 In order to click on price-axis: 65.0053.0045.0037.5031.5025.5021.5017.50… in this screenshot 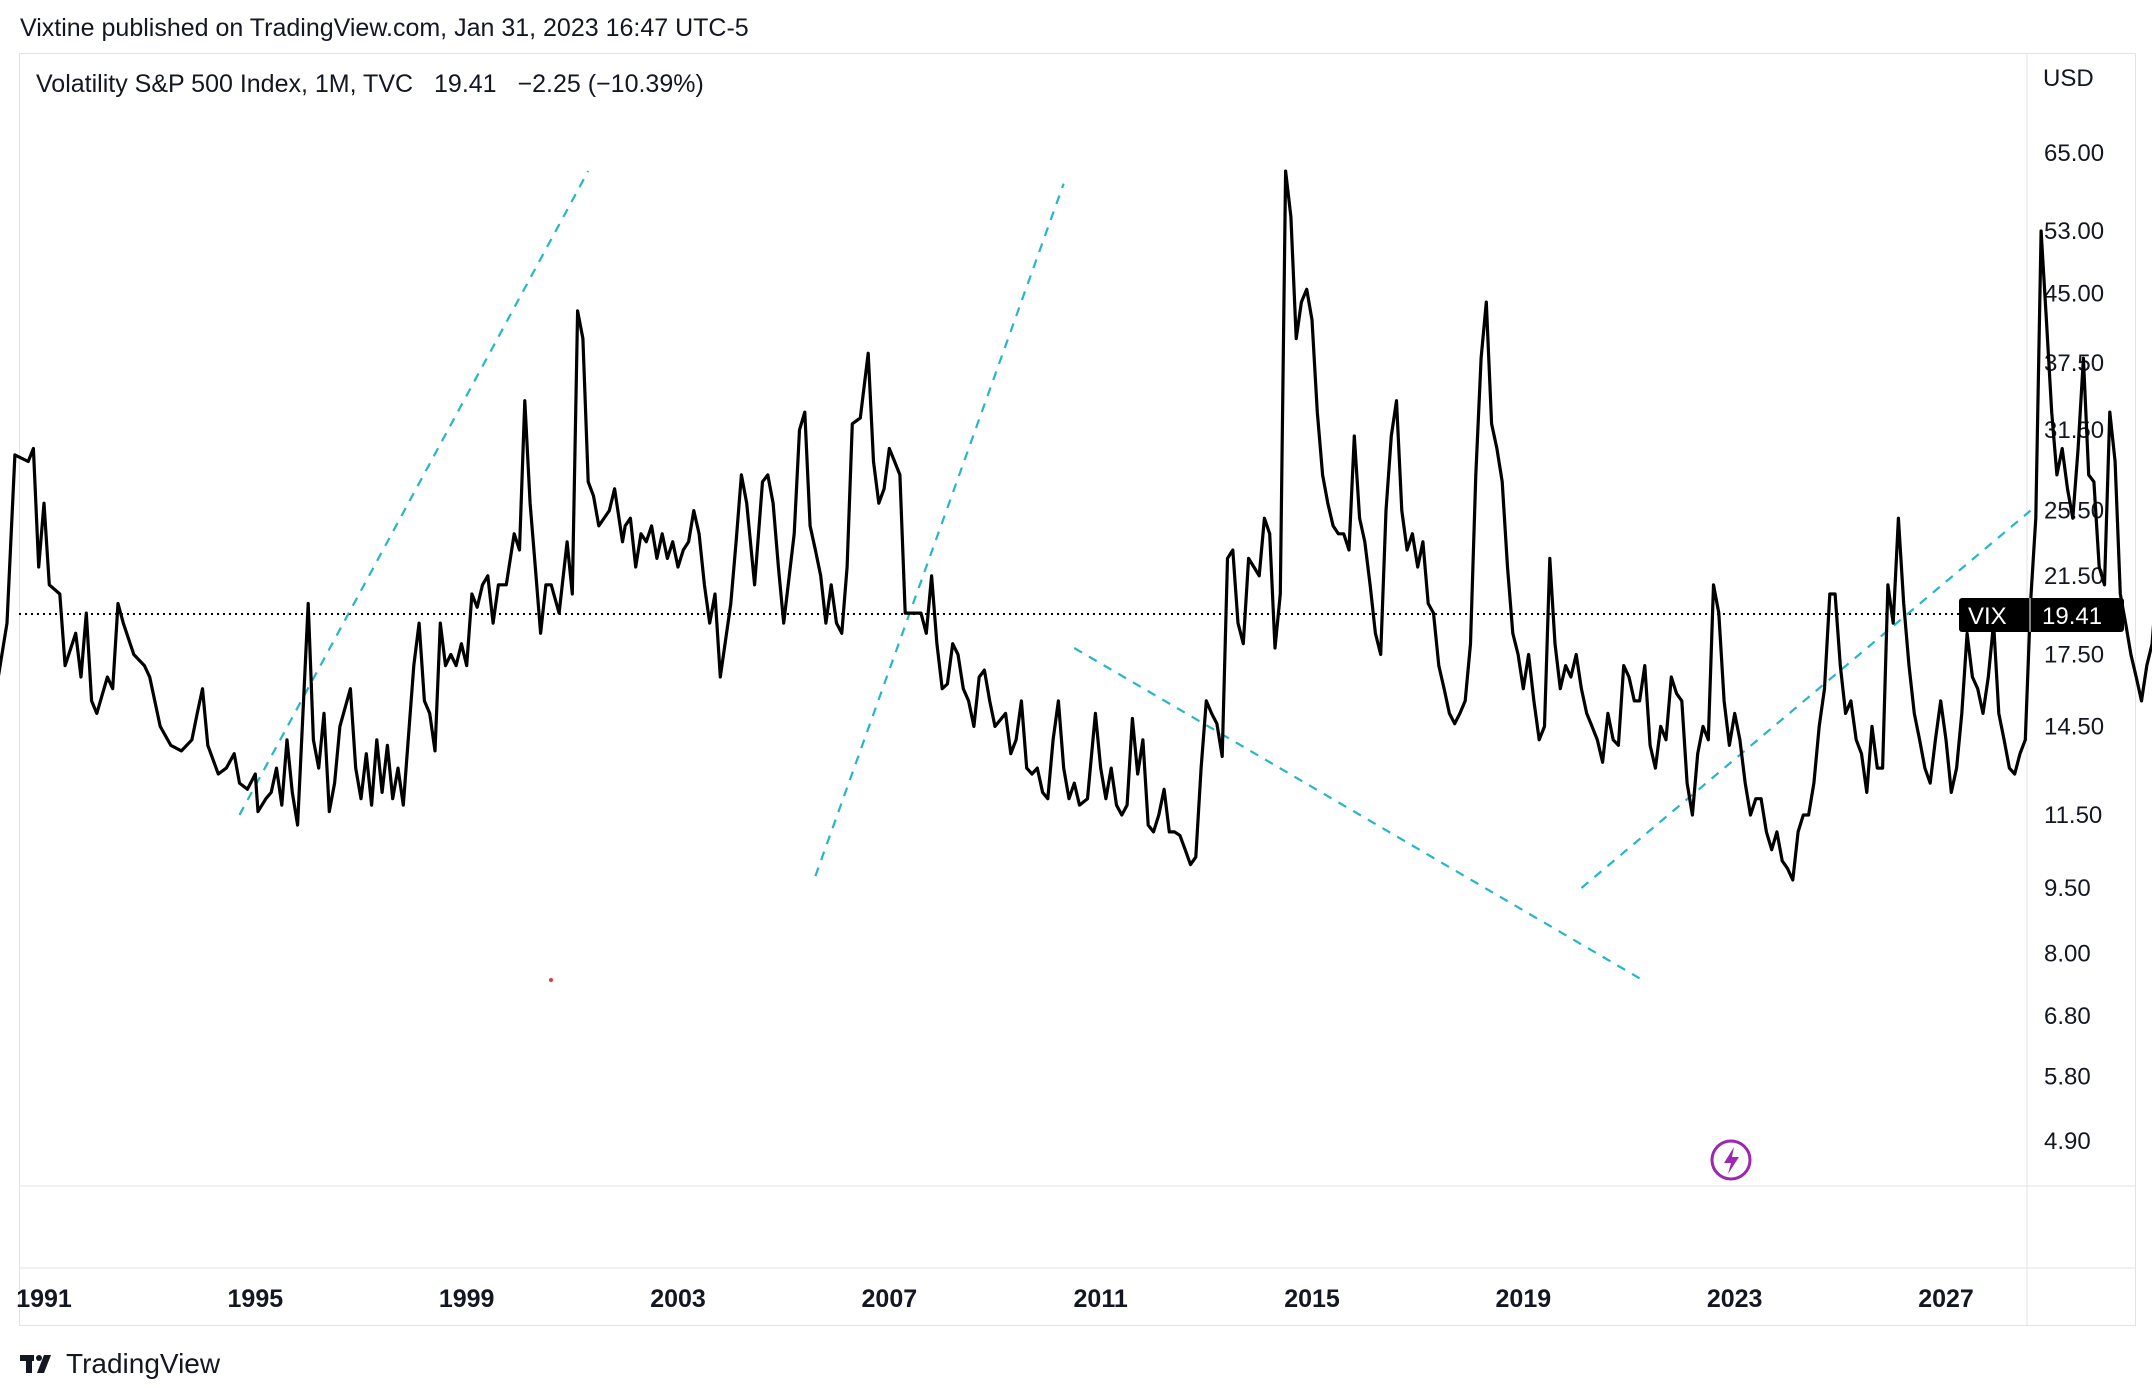, I will do `click(2074, 647)`.